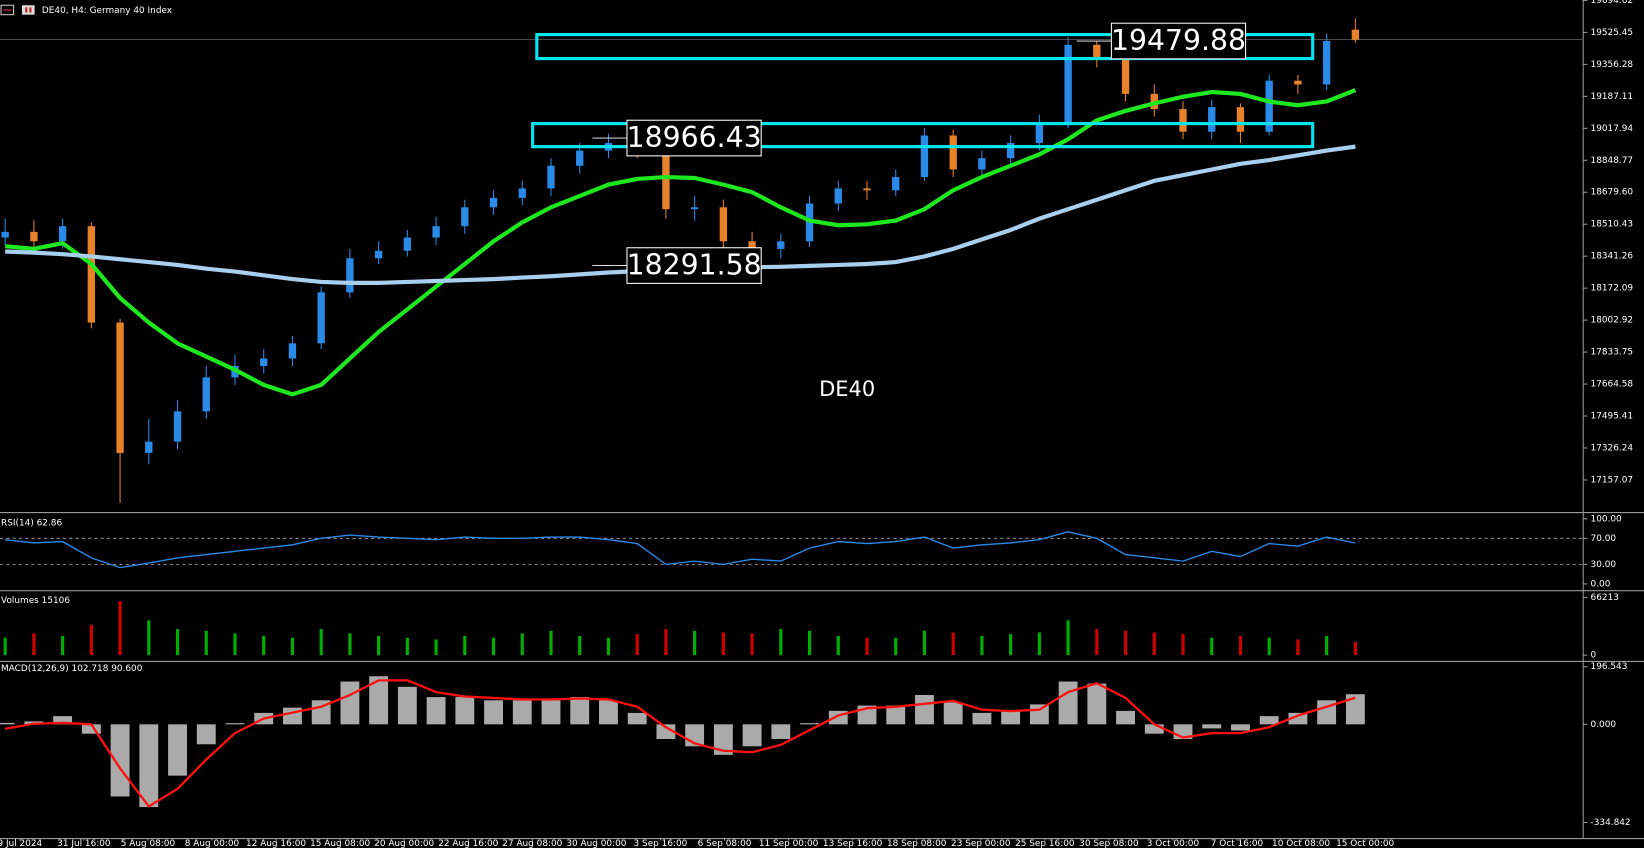 This screenshot has width=1644, height=848. Describe the element at coordinates (981, 843) in the screenshot. I see `x-tick-label: 23 Sep 00:00` at that location.